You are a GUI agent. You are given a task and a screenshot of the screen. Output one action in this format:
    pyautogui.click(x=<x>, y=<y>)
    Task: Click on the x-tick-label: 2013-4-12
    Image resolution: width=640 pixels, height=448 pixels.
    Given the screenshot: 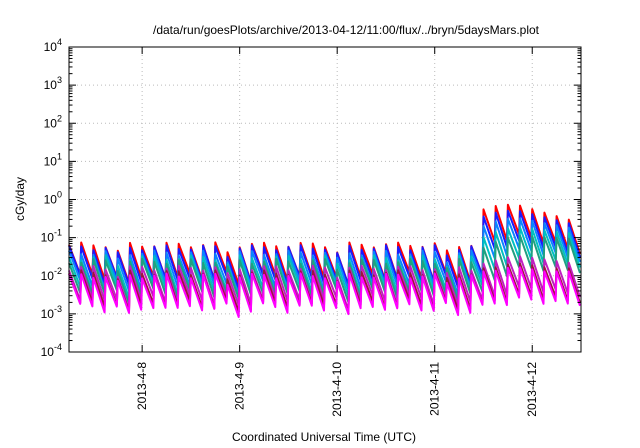 What is the action you would take?
    pyautogui.click(x=532, y=389)
    